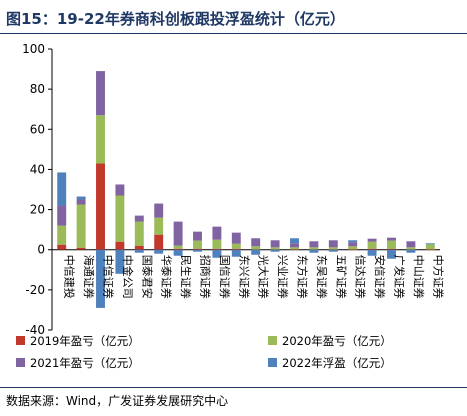 The height and width of the screenshot is (416, 467). What do you see at coordinates (233, 387) in the screenshot?
I see `footer-divider` at bounding box center [233, 387].